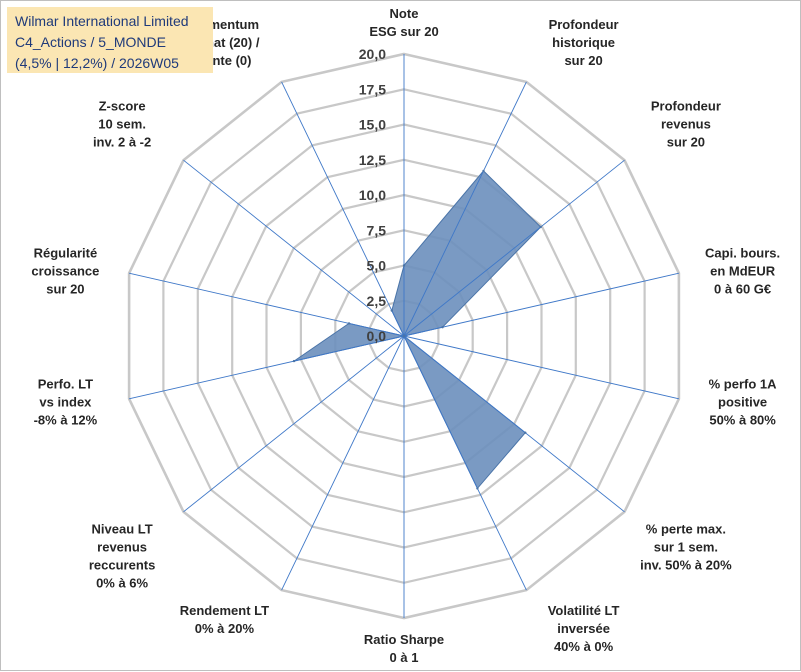 This screenshot has width=801, height=672. What do you see at coordinates (377, 301) in the screenshot?
I see `tick-label: 2,5` at bounding box center [377, 301].